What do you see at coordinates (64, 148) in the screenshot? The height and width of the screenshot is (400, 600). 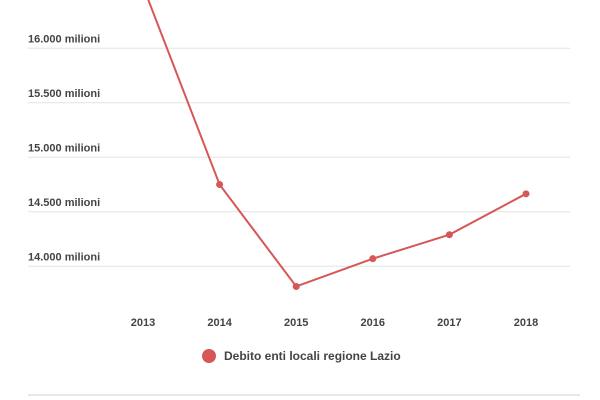 I see `y-tick-label: 15.000 milioni` at bounding box center [64, 148].